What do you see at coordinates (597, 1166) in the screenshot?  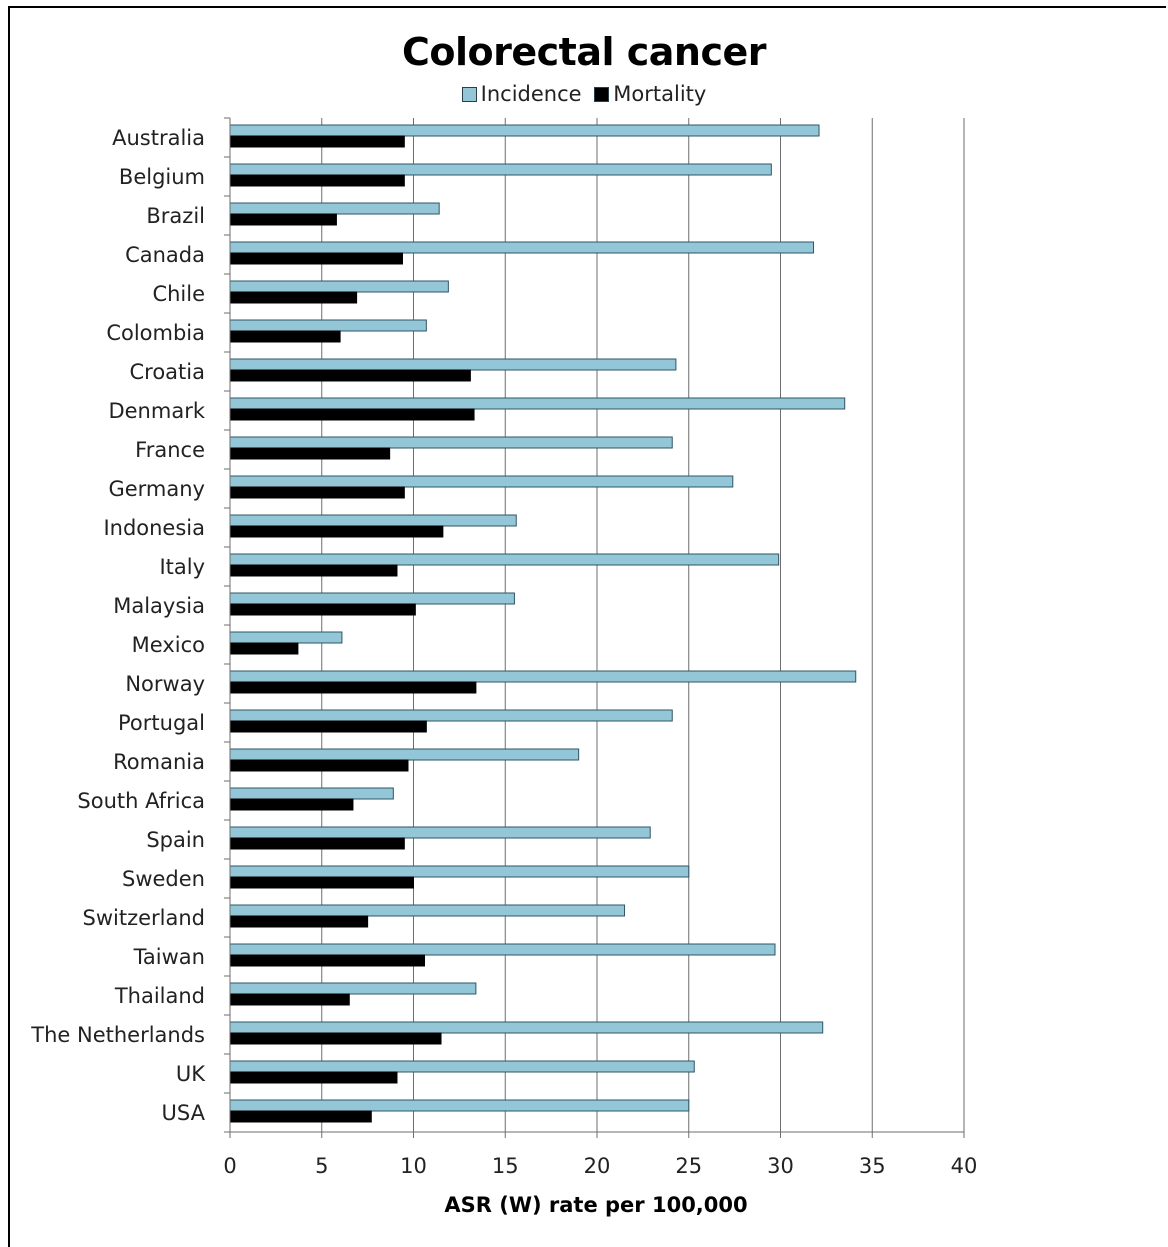 I see `x-tick-label: 20` at bounding box center [597, 1166].